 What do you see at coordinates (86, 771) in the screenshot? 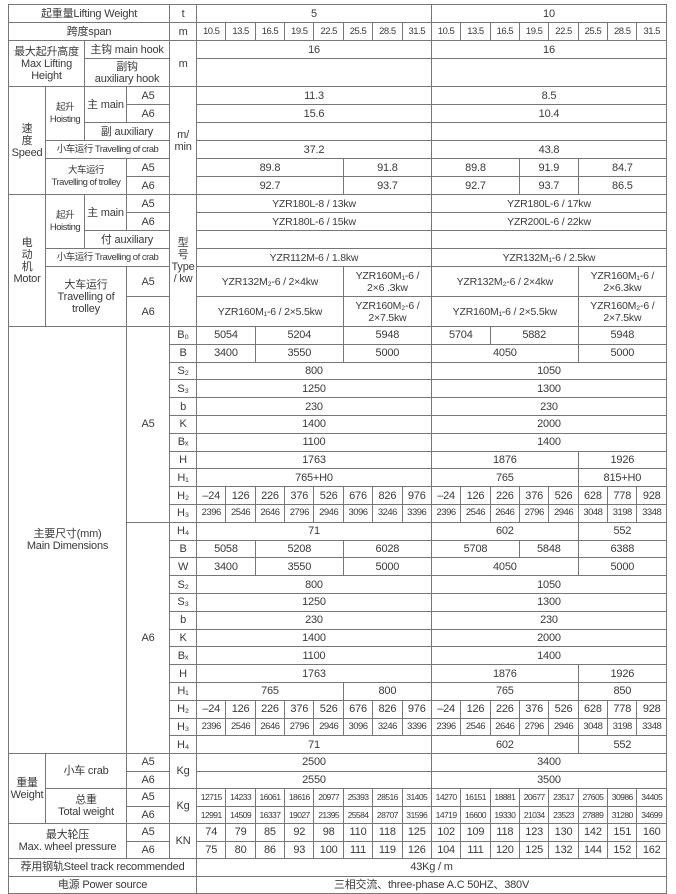
I see `row-label: 小车 crab` at bounding box center [86, 771].